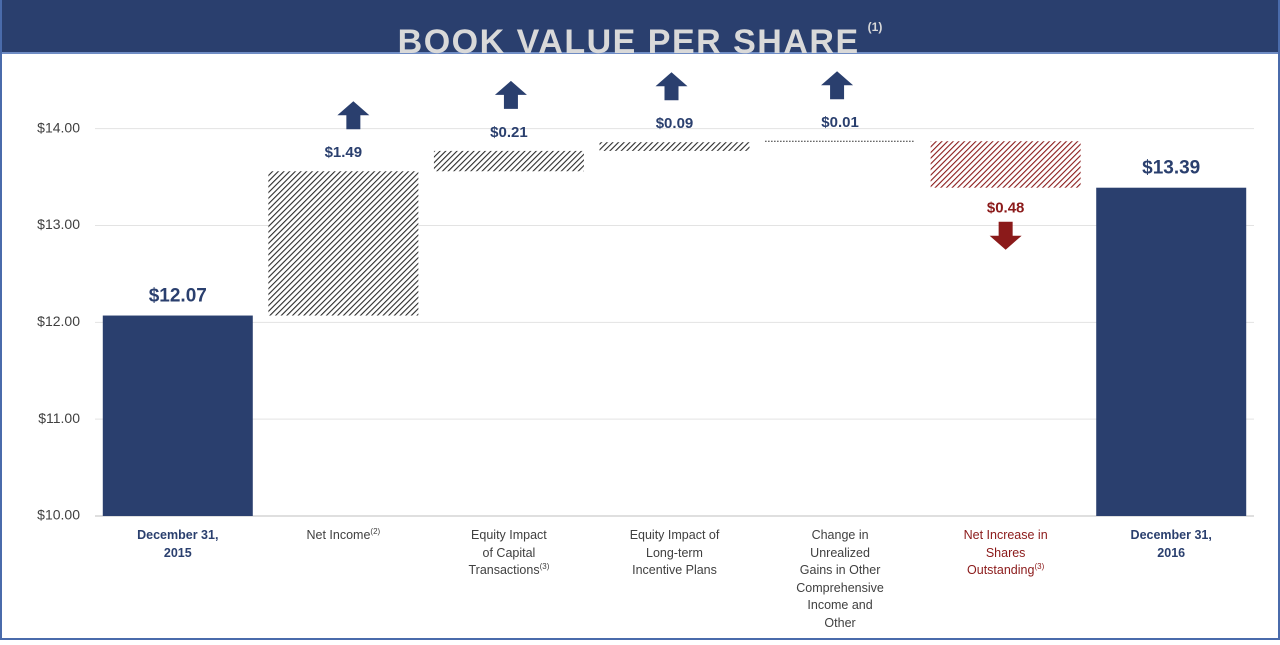 Image resolution: width=1280 pixels, height=645 pixels. I want to click on y-tick-label: $13.00, so click(58, 224).